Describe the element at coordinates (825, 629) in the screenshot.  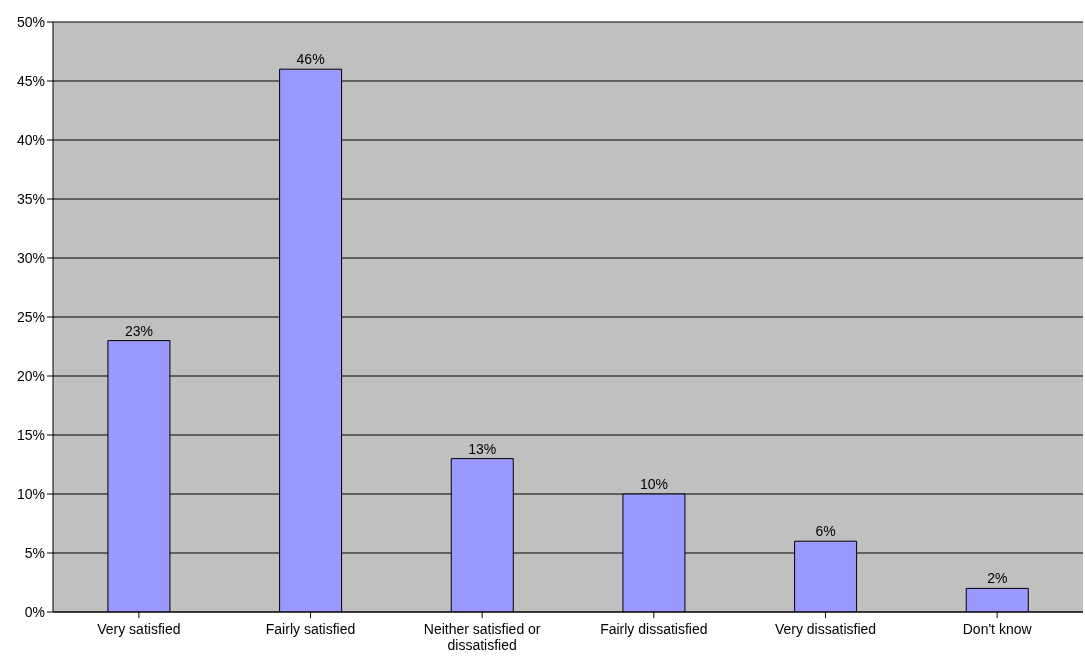
I see `x-tick-label: Very dissatisfied` at that location.